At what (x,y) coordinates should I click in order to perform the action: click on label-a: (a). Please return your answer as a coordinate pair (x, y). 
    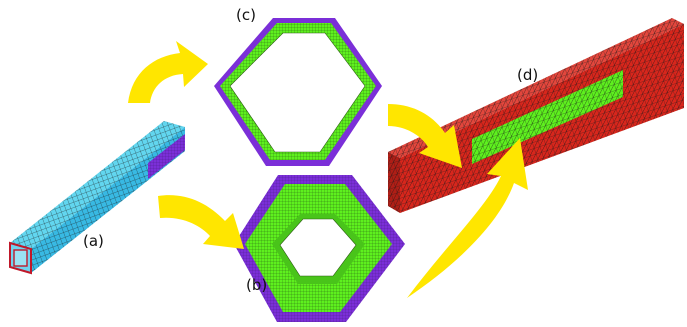
    Looking at the image, I should click on (93, 241).